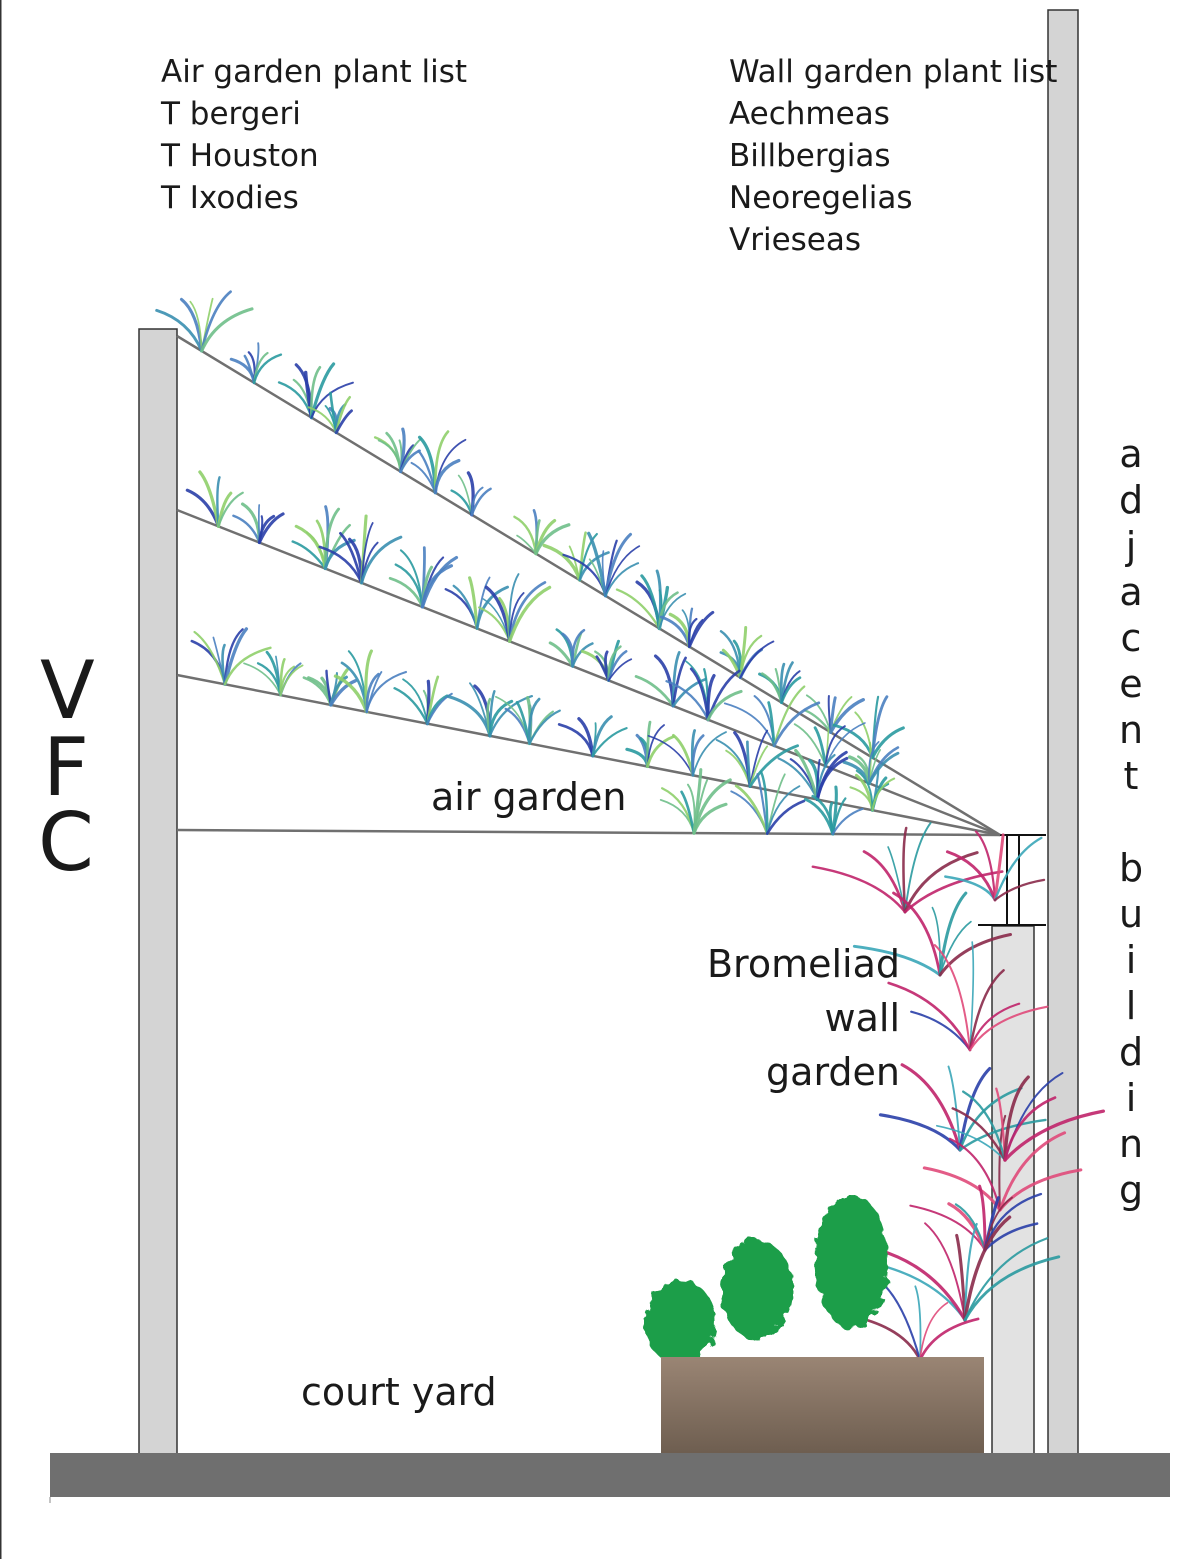 The image size is (1200, 1559). I want to click on frame-left-edge, so click(1, 779).